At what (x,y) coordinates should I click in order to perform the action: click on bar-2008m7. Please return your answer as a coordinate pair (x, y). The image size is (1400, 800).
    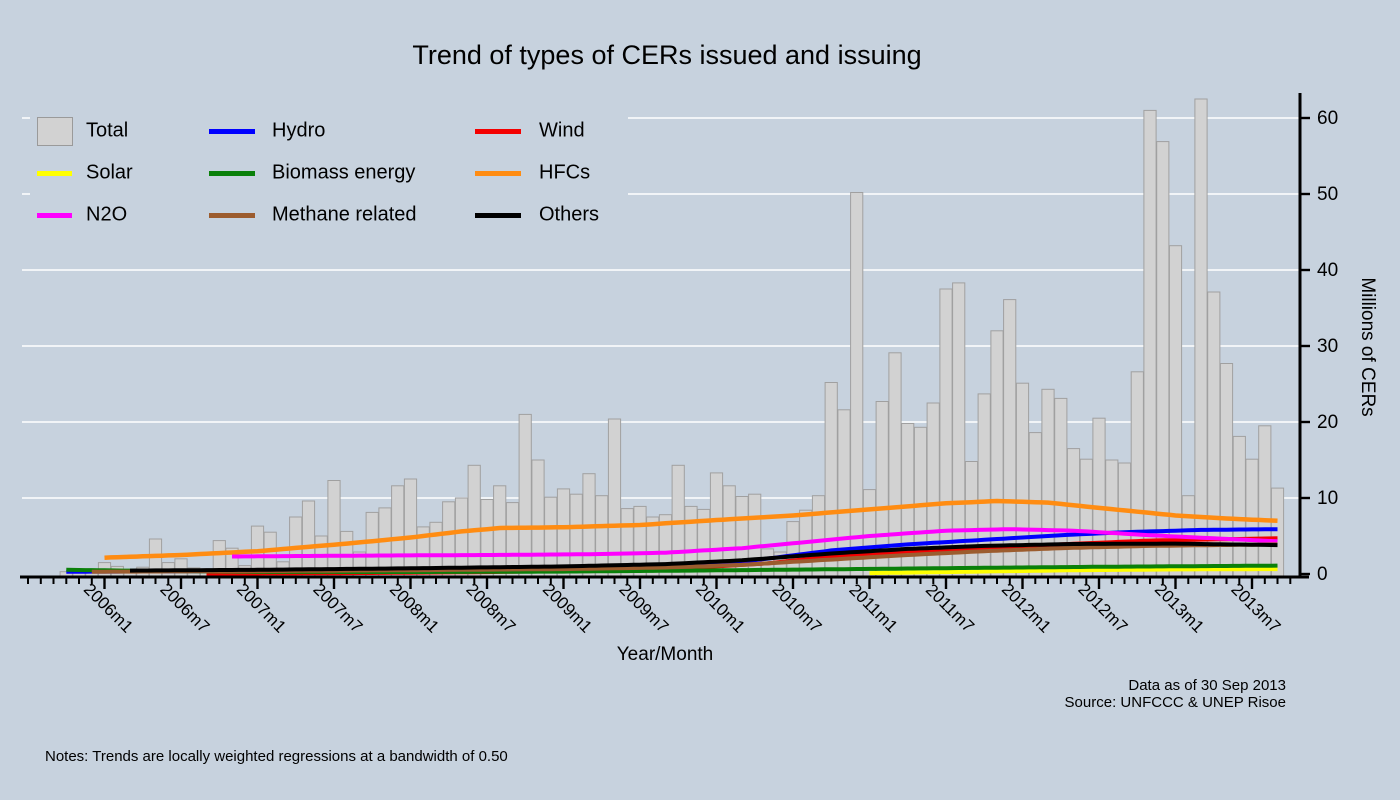
    Looking at the image, I should click on (487, 538).